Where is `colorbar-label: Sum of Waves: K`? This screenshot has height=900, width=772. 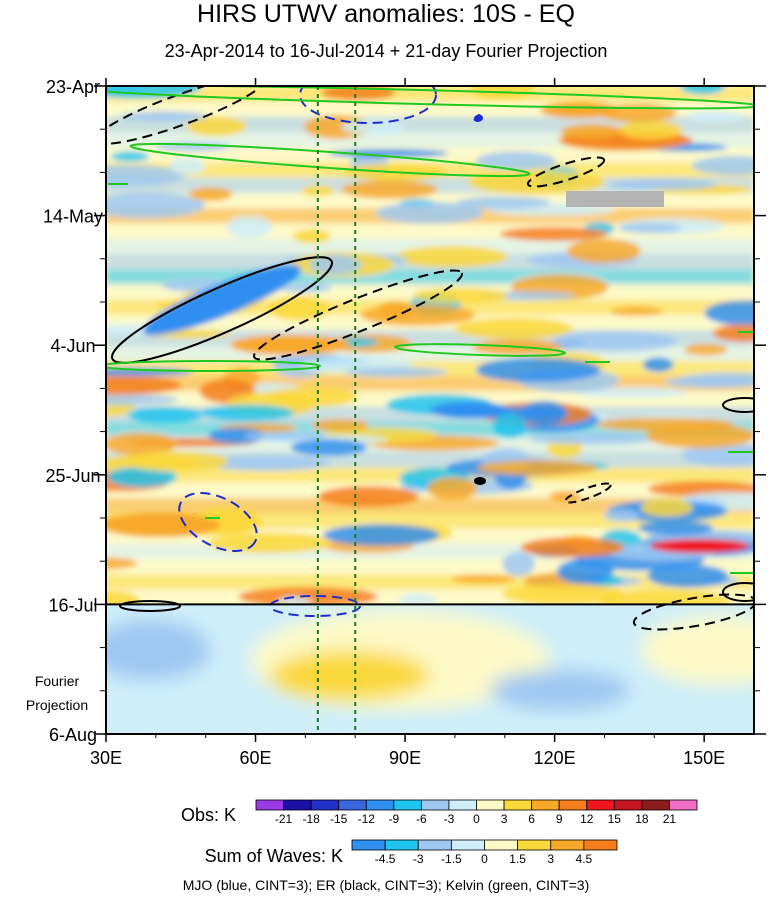 colorbar-label: Sum of Waves: K is located at coordinates (274, 856).